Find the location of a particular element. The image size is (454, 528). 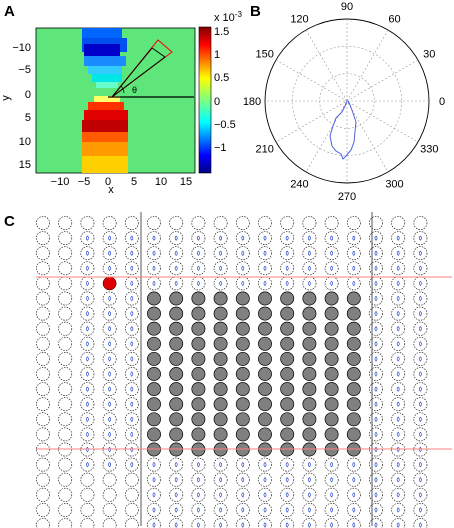

panel-a-xticks: −10 −5 0 5 10 15 is located at coordinates (121, 182).